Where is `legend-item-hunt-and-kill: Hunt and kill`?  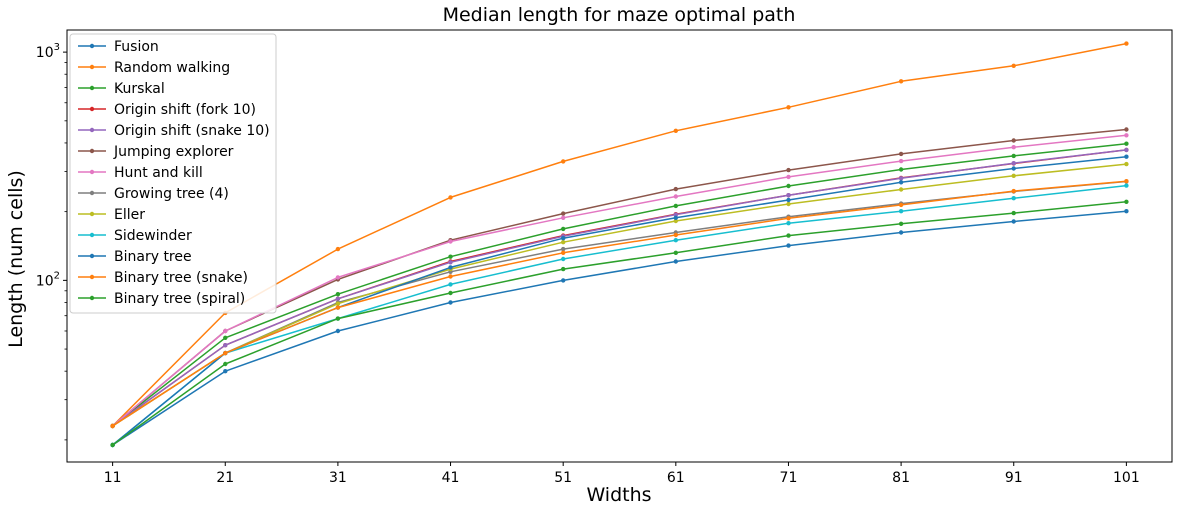 legend-item-hunt-and-kill: Hunt and kill is located at coordinates (140, 173).